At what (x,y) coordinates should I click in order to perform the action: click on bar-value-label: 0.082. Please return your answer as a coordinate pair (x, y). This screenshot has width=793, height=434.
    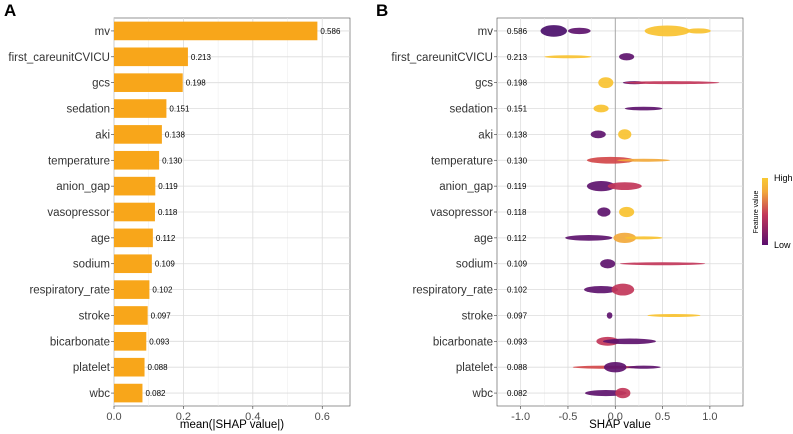
    Looking at the image, I should click on (155, 393).